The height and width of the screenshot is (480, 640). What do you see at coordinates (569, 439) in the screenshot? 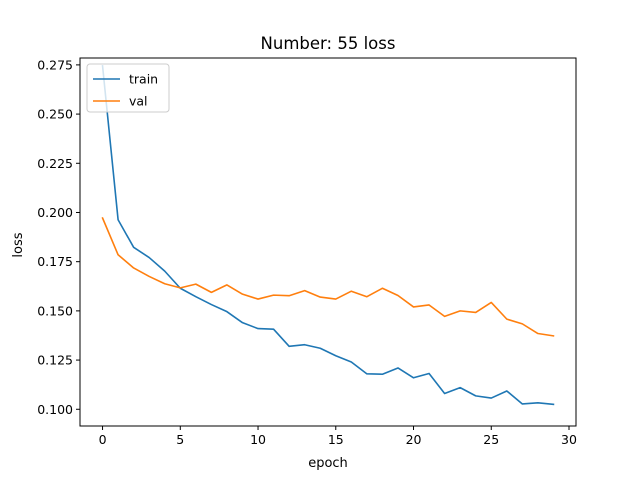
I see `x-tick-label: 30` at bounding box center [569, 439].